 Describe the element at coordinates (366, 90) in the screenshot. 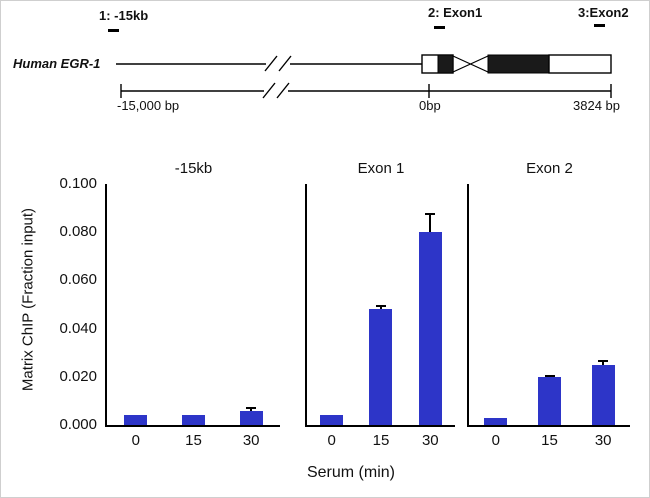

I see `scale-bar` at that location.